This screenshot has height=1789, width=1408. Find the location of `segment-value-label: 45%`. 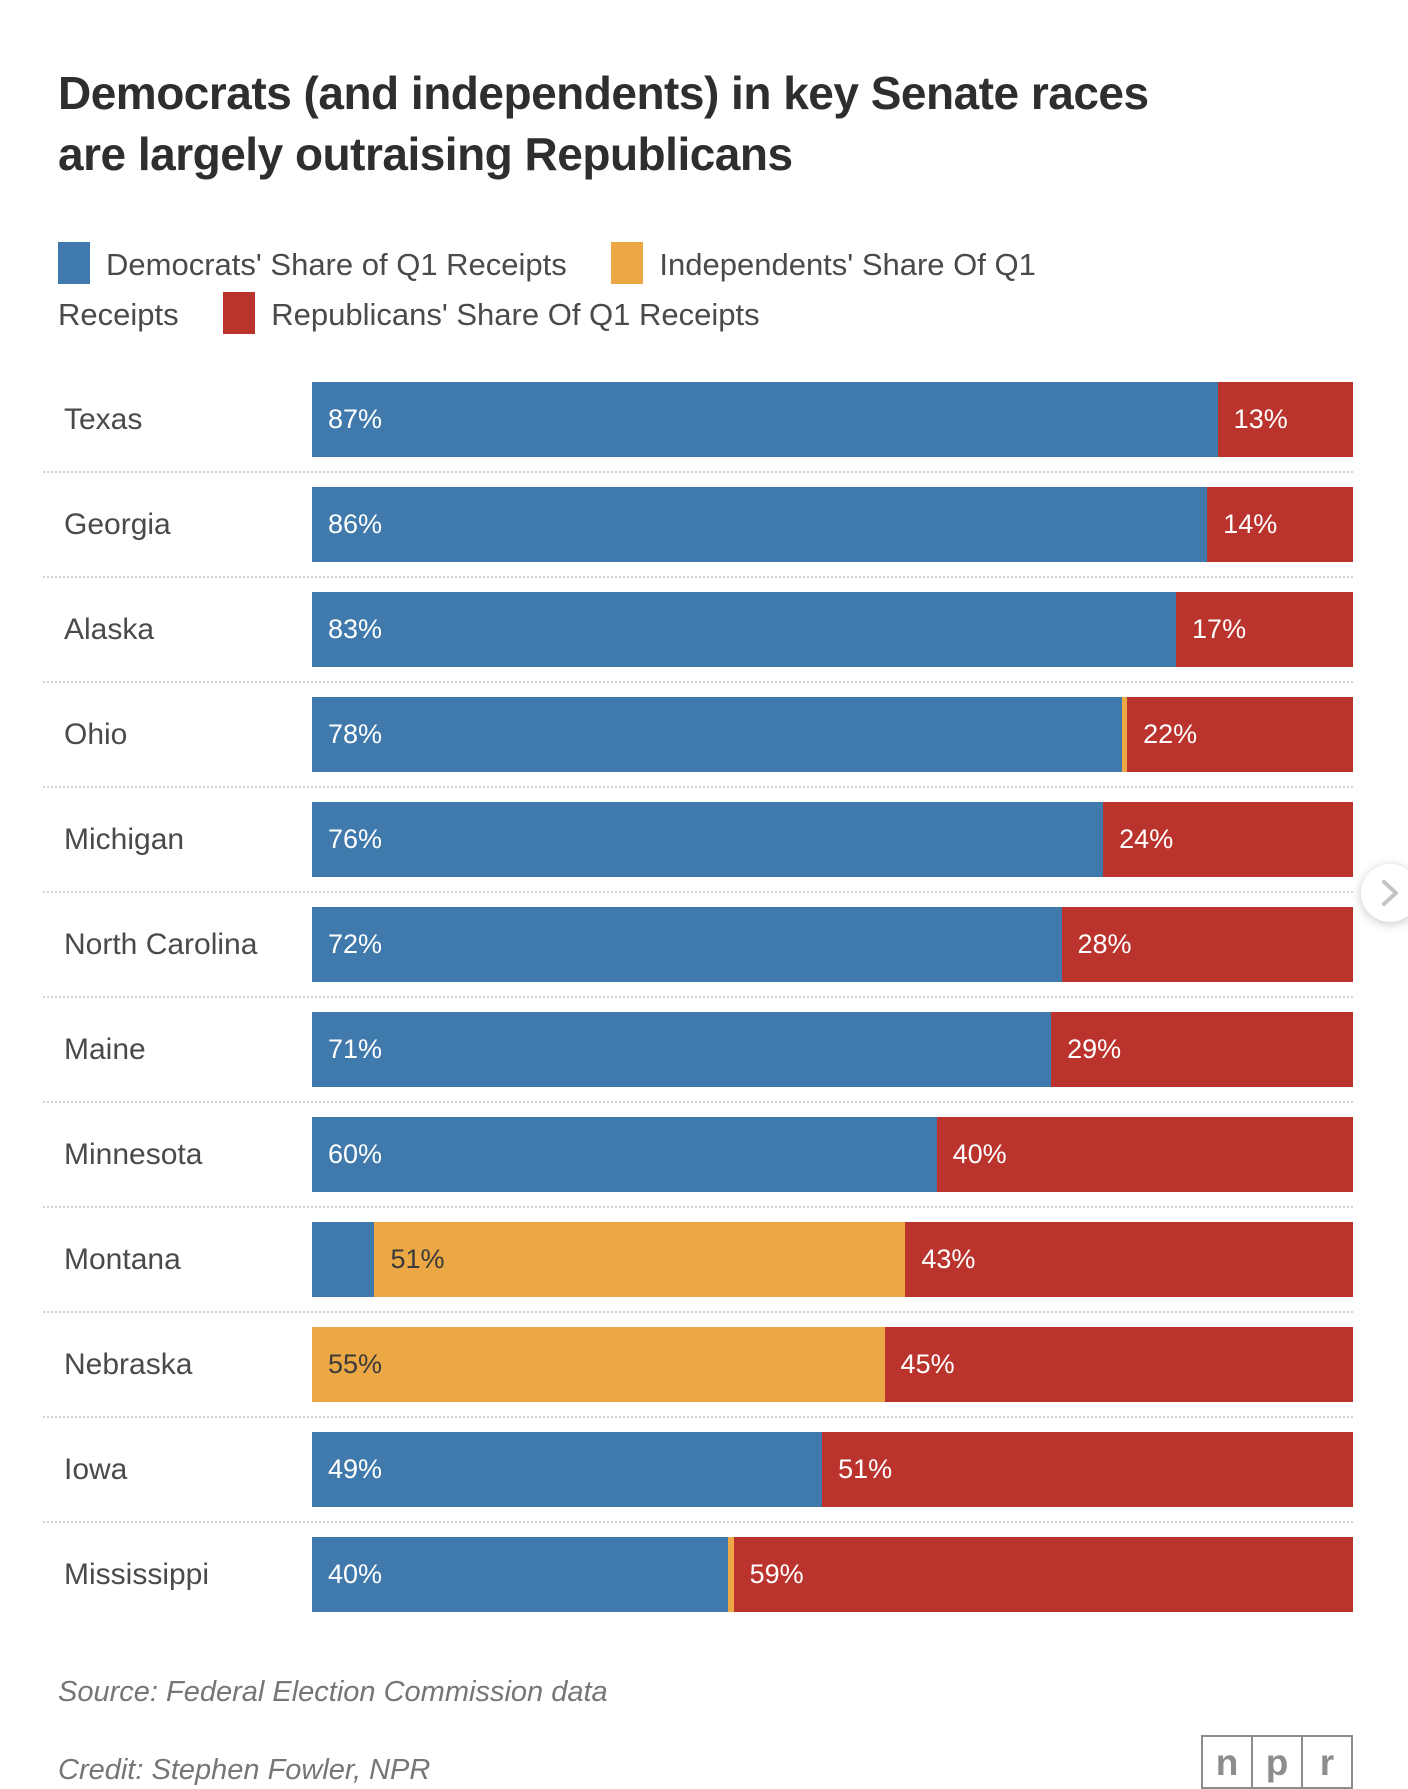

segment-value-label: 45% is located at coordinates (927, 1364).